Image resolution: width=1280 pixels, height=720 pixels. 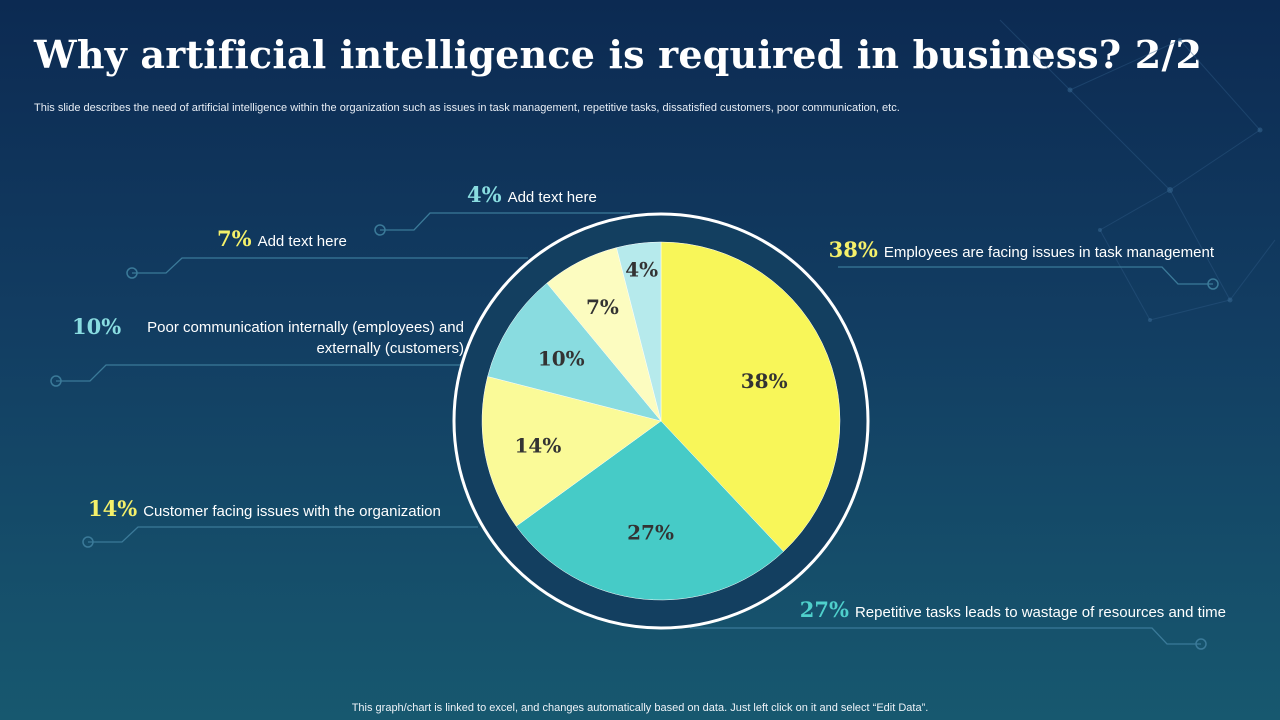 I want to click on slice-data-label: 38%, so click(x=764, y=381).